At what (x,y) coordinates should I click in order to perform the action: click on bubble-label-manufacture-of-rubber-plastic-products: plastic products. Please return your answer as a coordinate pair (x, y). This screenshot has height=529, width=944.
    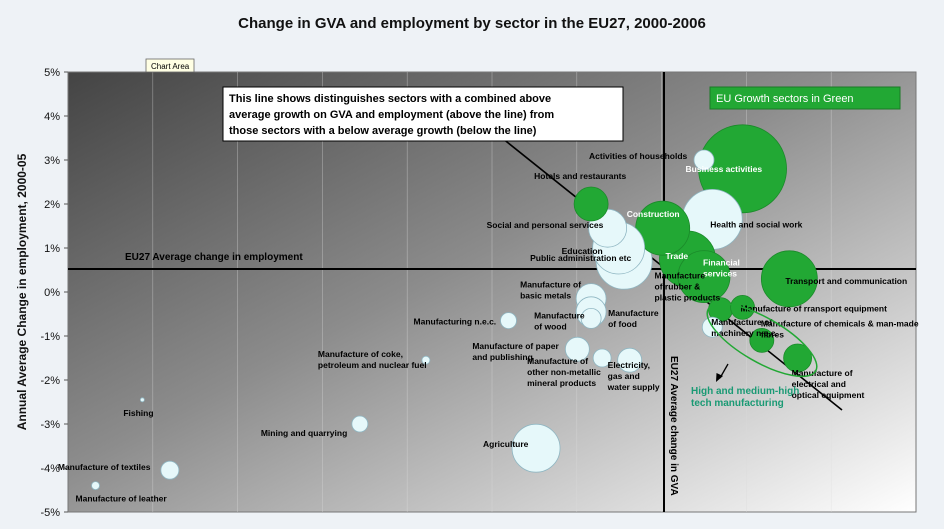
    Looking at the image, I should click on (688, 298).